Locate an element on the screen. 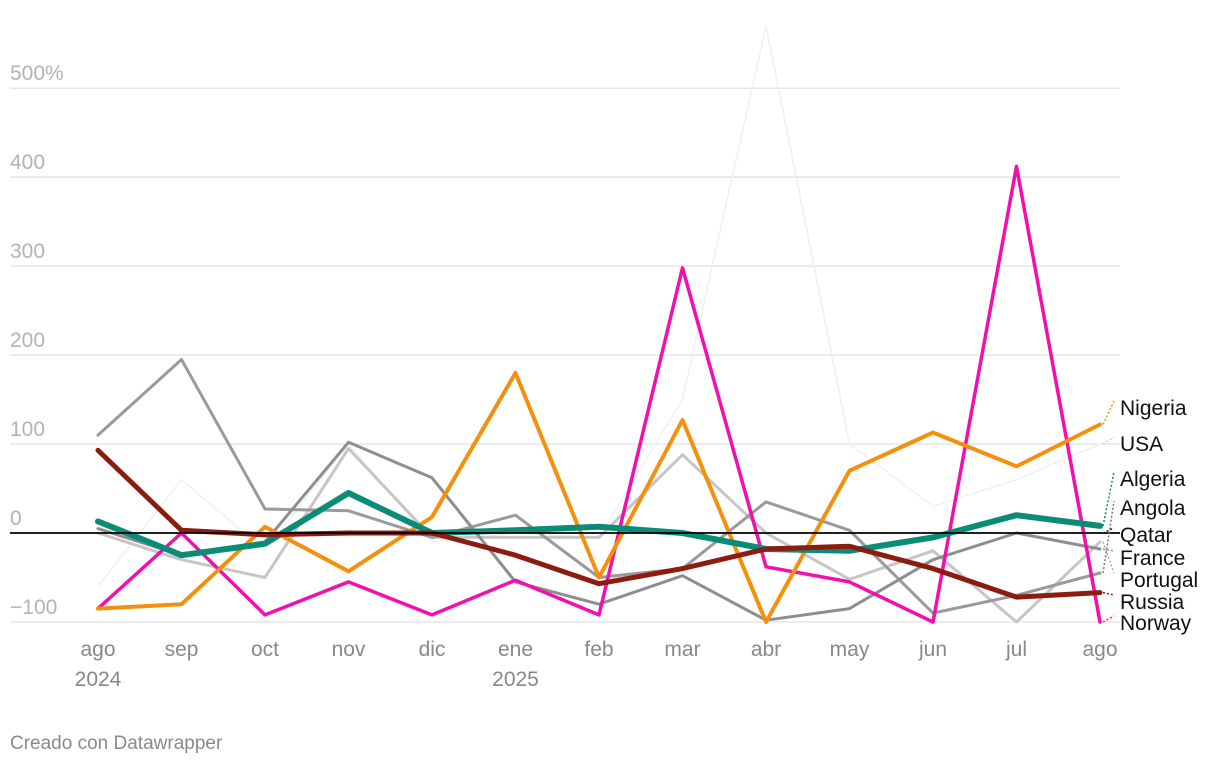  series-line-algeria is located at coordinates (599, 524).